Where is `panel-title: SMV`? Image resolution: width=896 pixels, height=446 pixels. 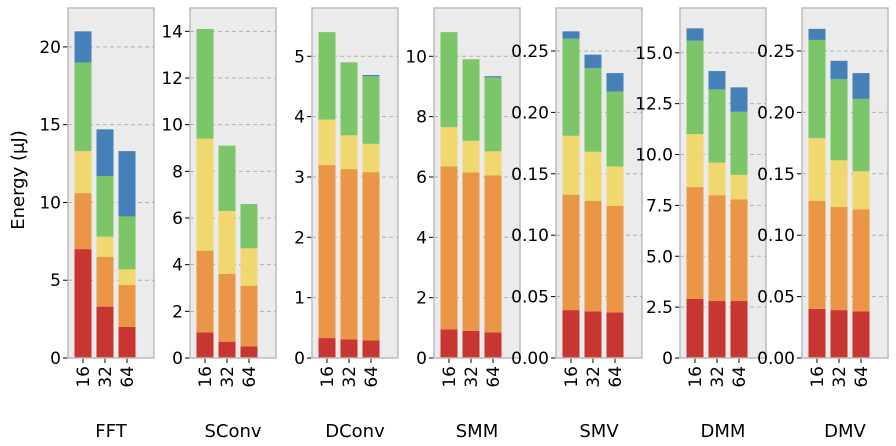
panel-title: SMV is located at coordinates (599, 431).